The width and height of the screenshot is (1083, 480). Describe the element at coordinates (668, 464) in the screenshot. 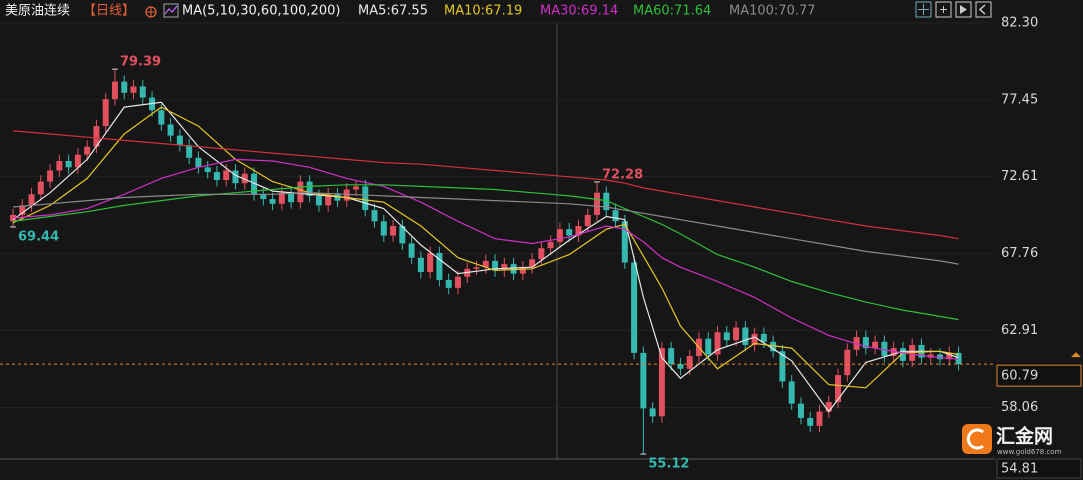

I see `annotation: 55.12` at that location.